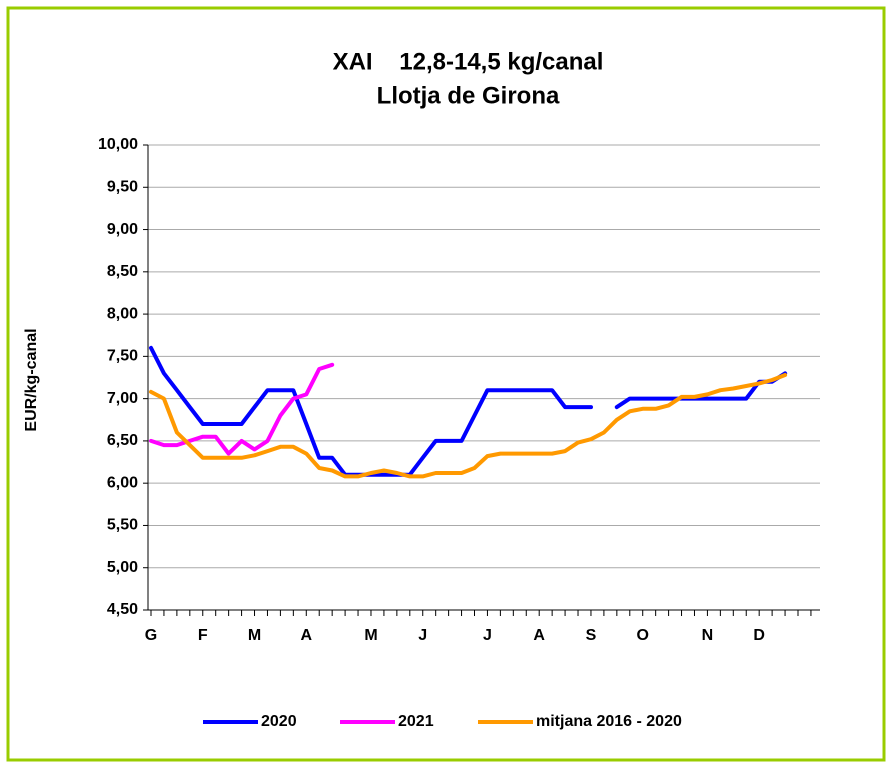  Describe the element at coordinates (708, 635) in the screenshot. I see `x-tick-label: N` at that location.